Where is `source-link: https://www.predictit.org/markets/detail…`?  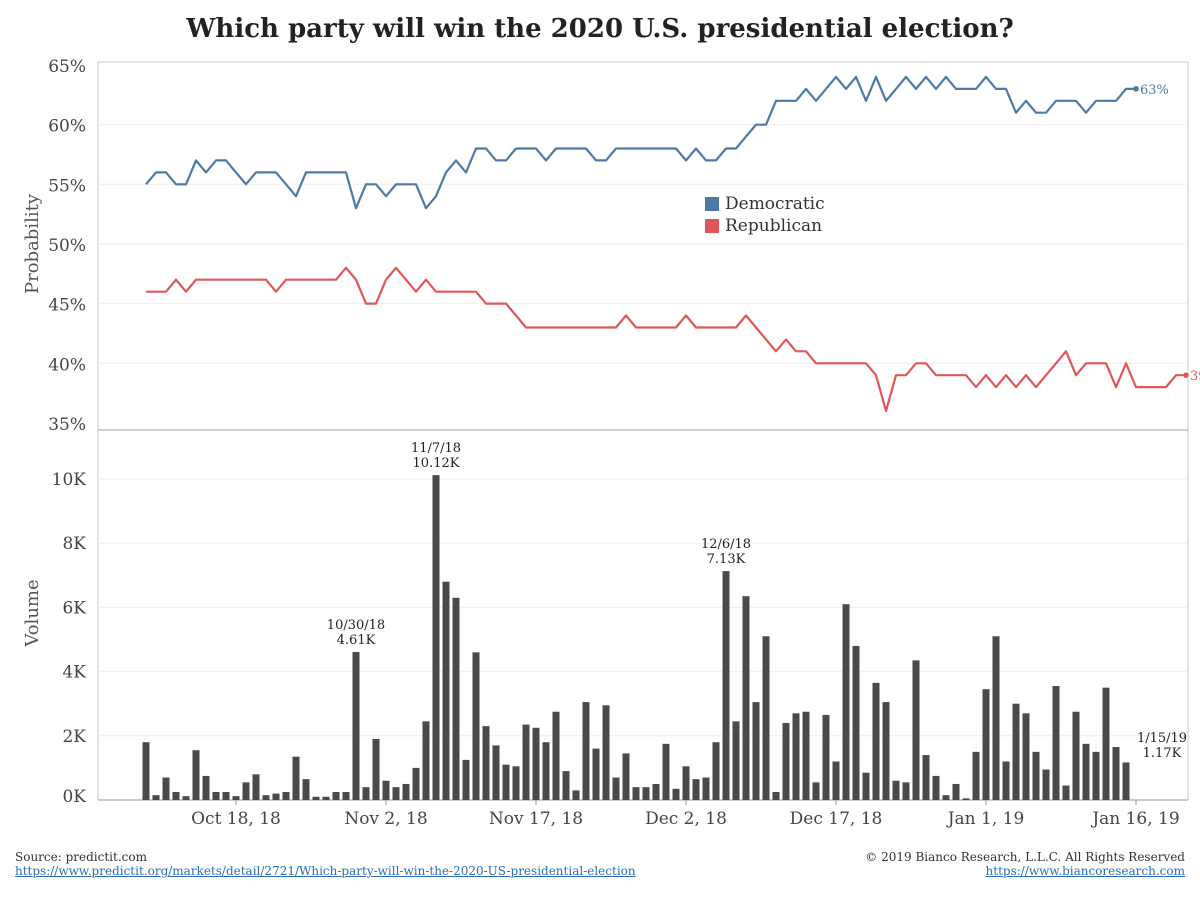
source-link: https://www.predictit.org/markets/detail… is located at coordinates (325, 871).